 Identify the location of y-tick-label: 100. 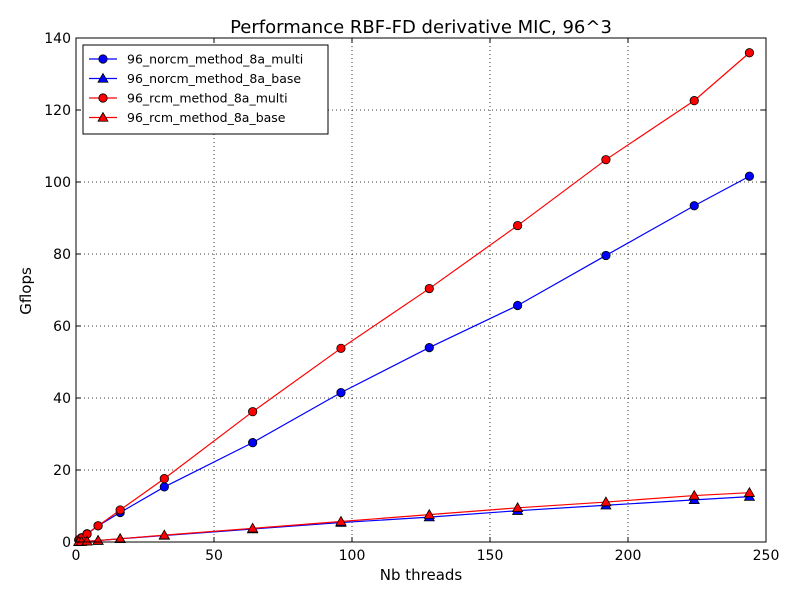
(57, 183).